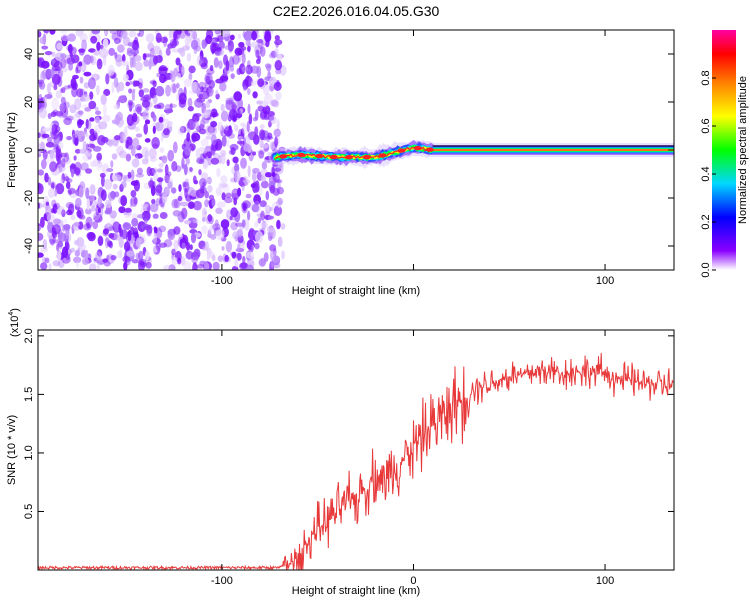 This screenshot has height=600, width=750. I want to click on noise-speckle, so click(162, 150).